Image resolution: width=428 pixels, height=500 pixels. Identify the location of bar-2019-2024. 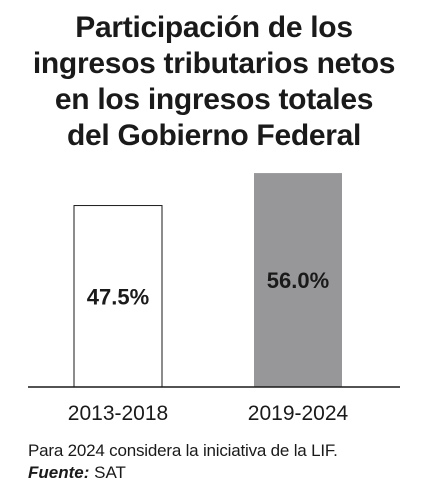
(298, 280).